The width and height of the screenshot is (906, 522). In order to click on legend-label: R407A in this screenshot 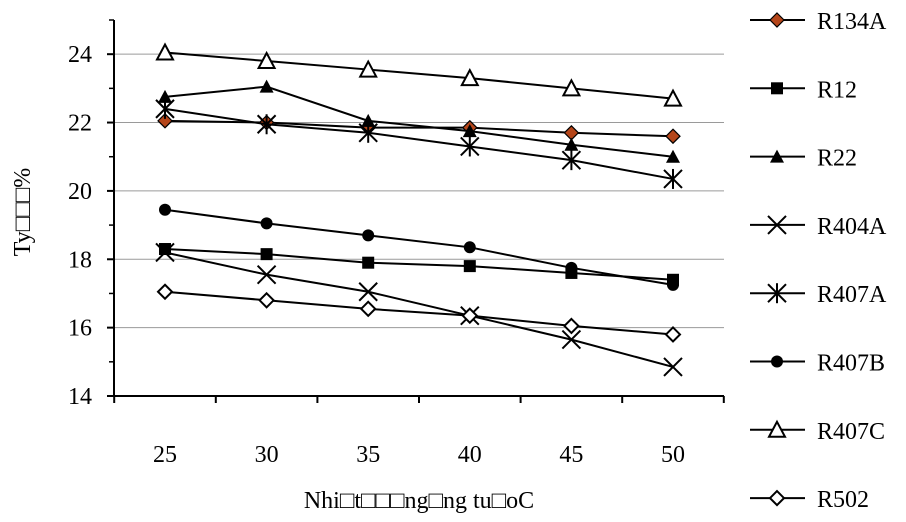, I will do `click(852, 295)`.